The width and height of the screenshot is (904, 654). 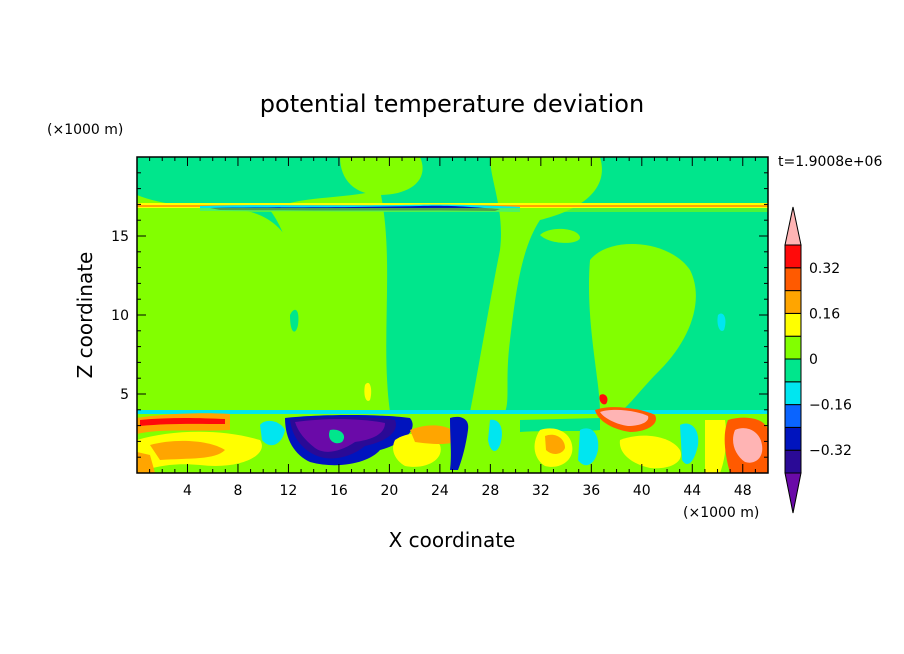 I want to click on y-axis-label: Z coordinate, so click(x=85, y=315).